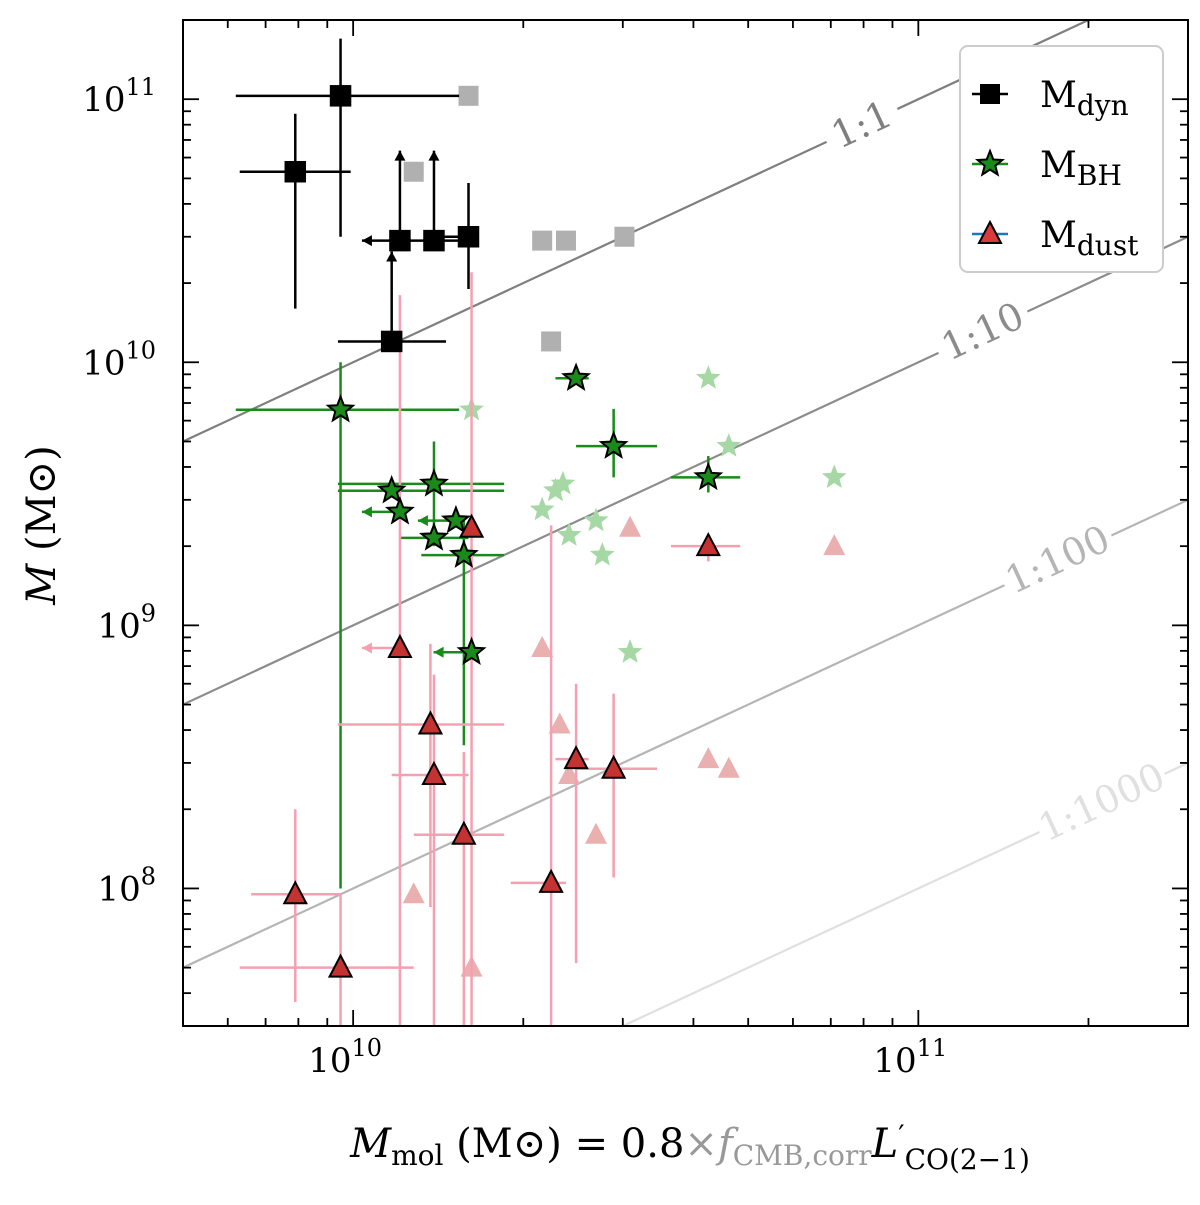 This screenshot has height=1205, width=1200. Describe the element at coordinates (119, 359) in the screenshot. I see `y-tick-label: 10¹⁰` at that location.